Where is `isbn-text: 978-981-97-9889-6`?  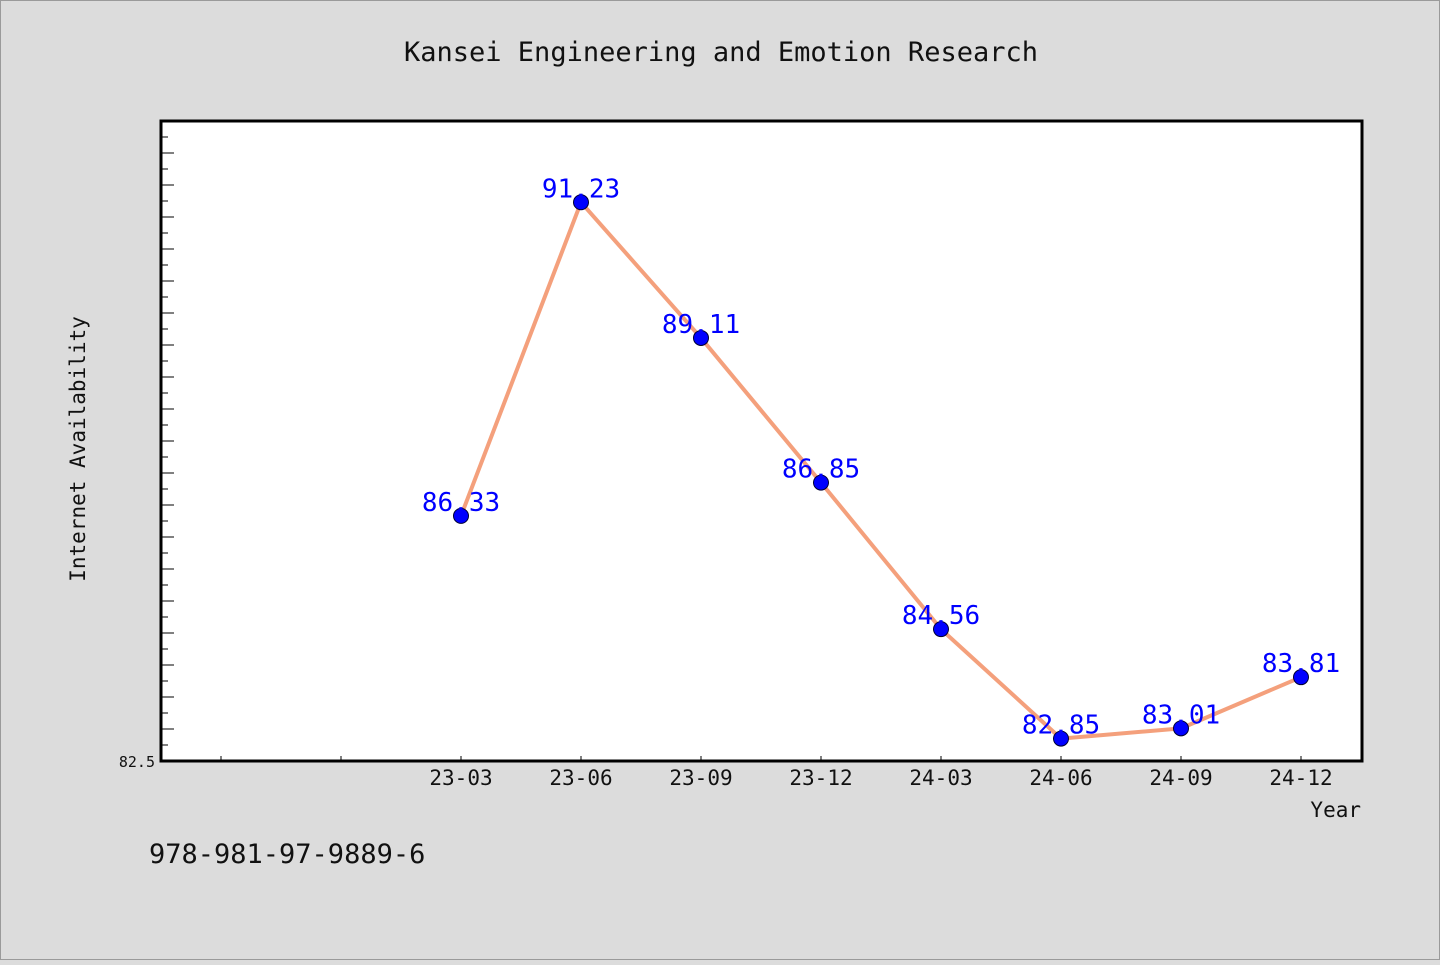 isbn-text: 978-981-97-9889-6 is located at coordinates (287, 854).